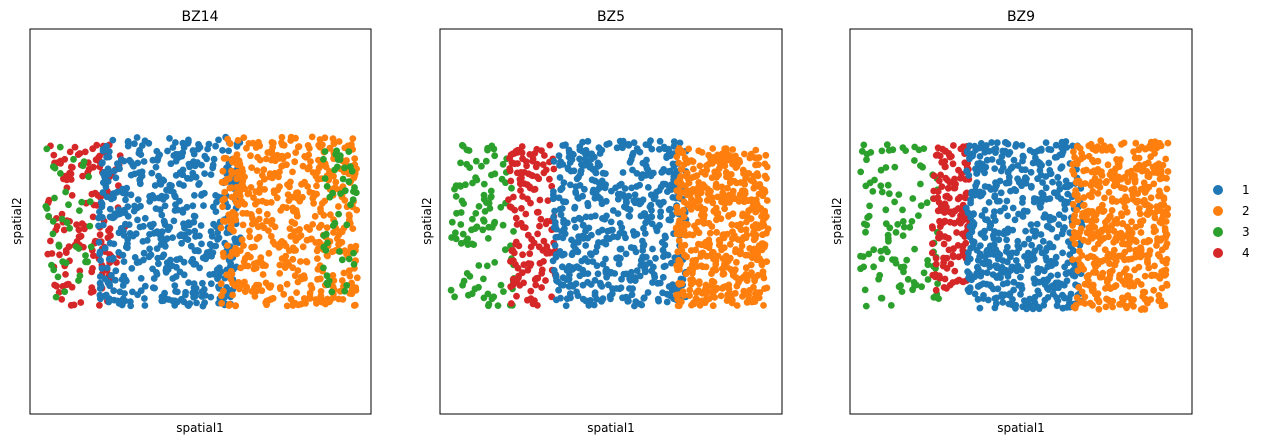  What do you see at coordinates (1218, 253) in the screenshot?
I see `legend-swatch` at bounding box center [1218, 253].